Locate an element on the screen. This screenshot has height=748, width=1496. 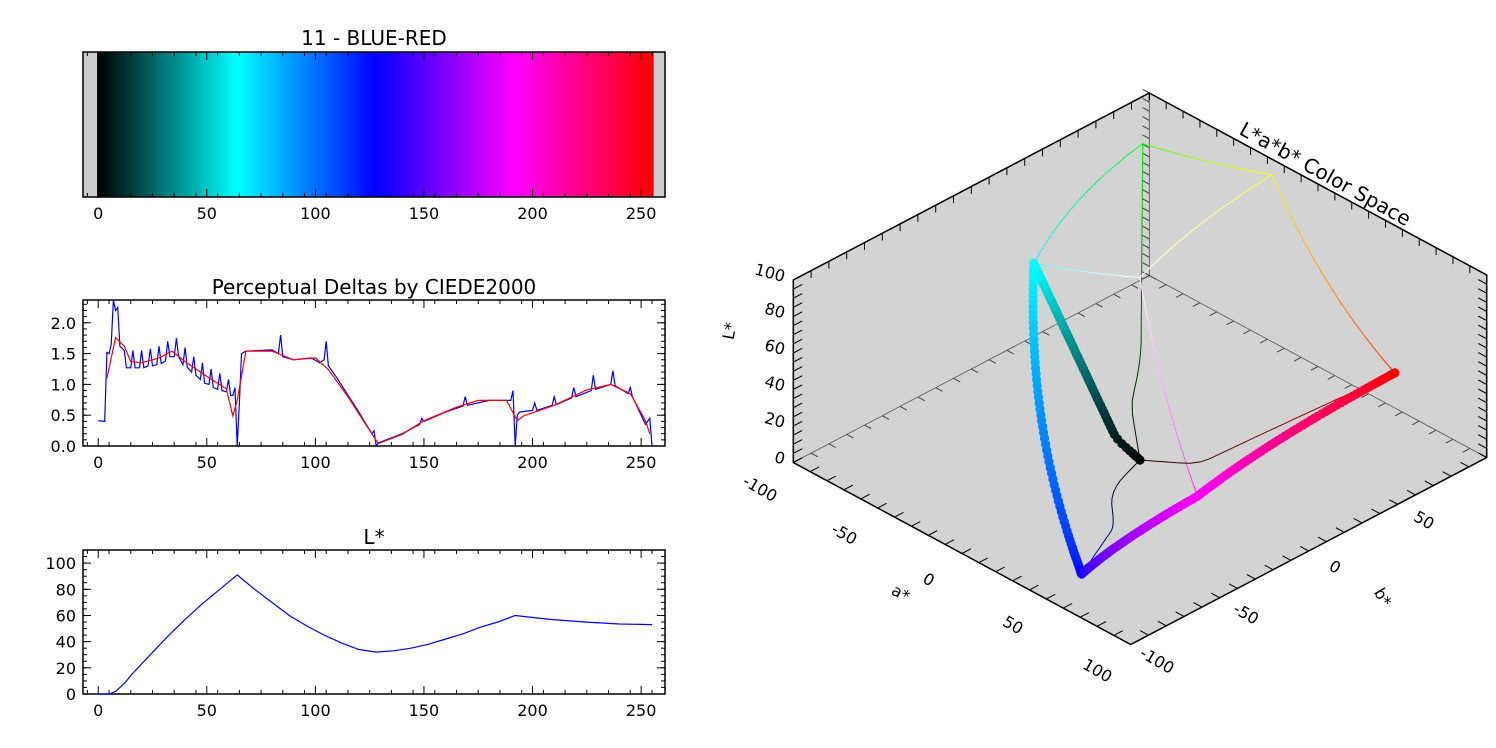
lstar-ytick-label: 80 is located at coordinates (66, 589).